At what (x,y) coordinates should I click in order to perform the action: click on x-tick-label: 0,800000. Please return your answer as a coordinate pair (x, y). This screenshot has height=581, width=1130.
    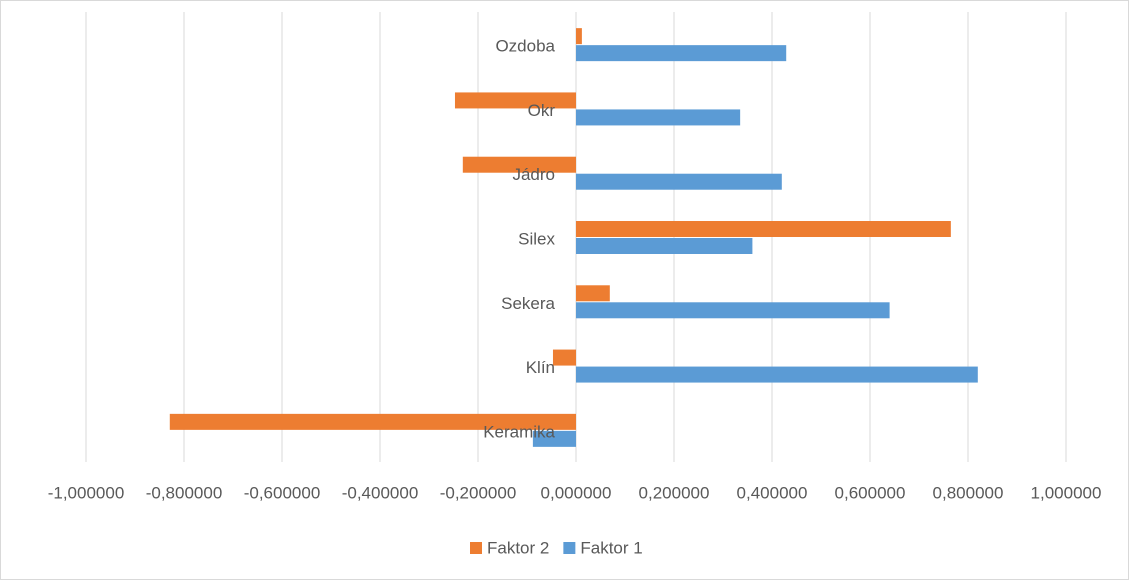
    Looking at the image, I should click on (968, 492).